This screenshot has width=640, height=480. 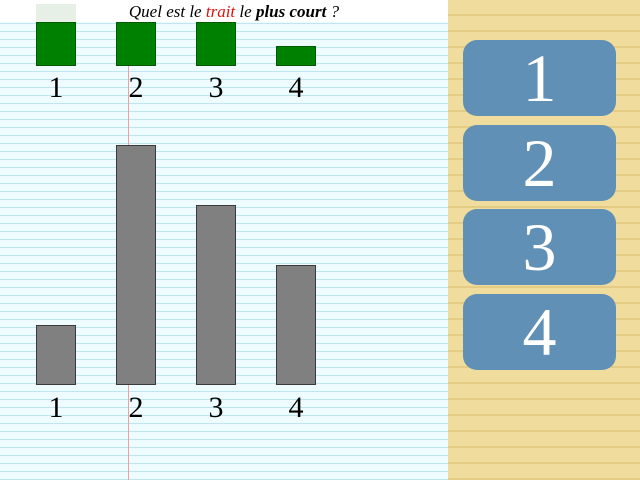 What do you see at coordinates (220, 11) in the screenshot?
I see `question-highlight: trait` at bounding box center [220, 11].